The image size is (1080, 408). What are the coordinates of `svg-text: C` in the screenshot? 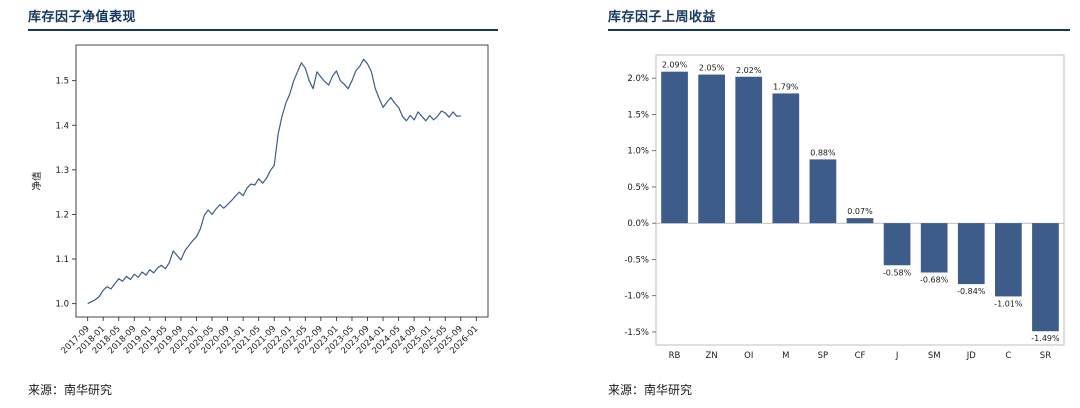 It's located at (1008, 356).